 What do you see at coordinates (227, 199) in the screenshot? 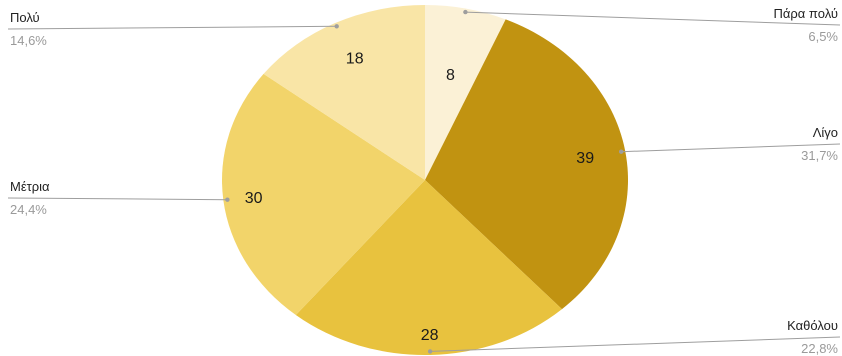
I see `leader-dot-metria` at bounding box center [227, 199].